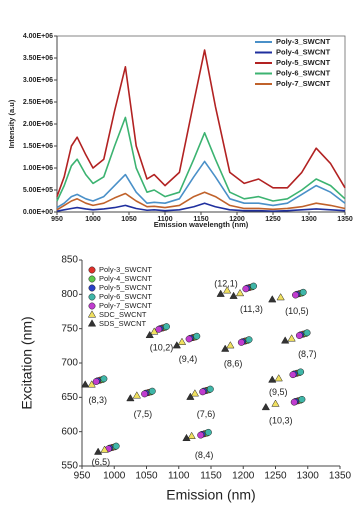 Image resolution: width=362 pixels, height=522 pixels. What do you see at coordinates (38, 168) in the screenshot?
I see `y-tick-label: 1.00E+06` at bounding box center [38, 168].